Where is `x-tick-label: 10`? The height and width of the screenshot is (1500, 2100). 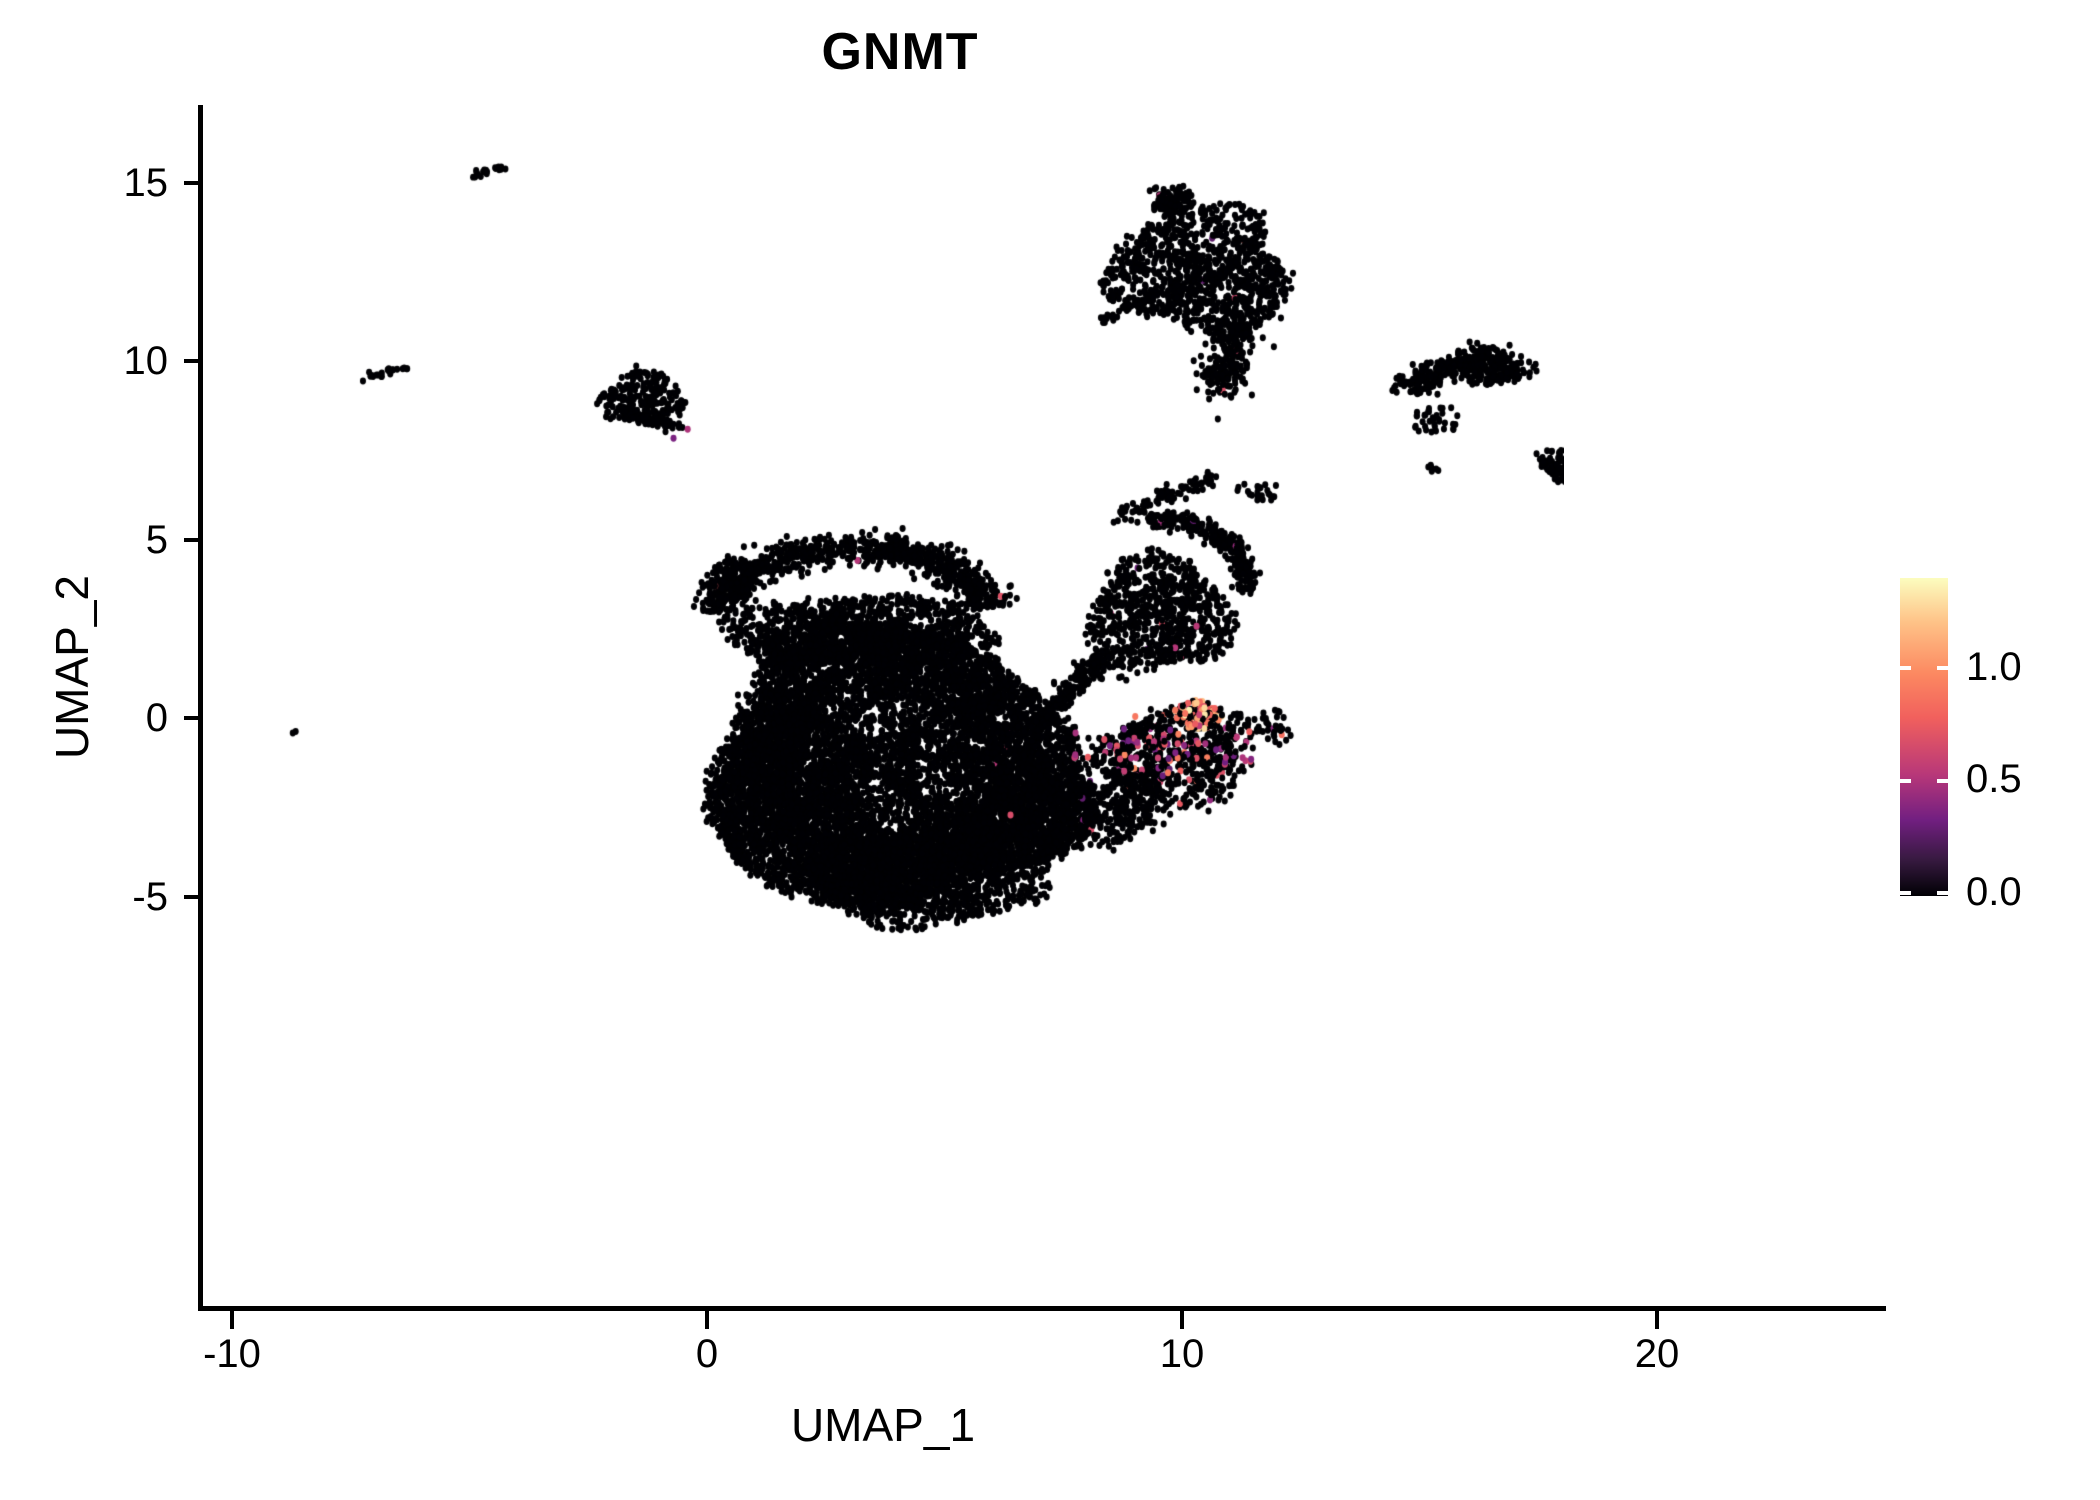 x-tick-label: 10 is located at coordinates (1182, 1354).